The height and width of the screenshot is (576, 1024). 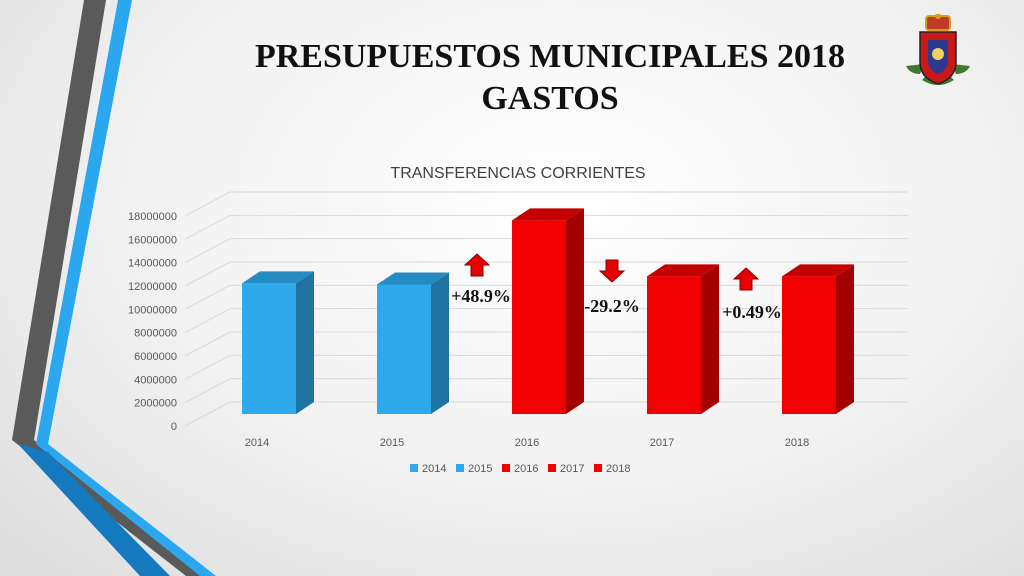 I want to click on x-axis-tick-labels: 2014 2015 2016 2017 2018, so click(x=527, y=443).